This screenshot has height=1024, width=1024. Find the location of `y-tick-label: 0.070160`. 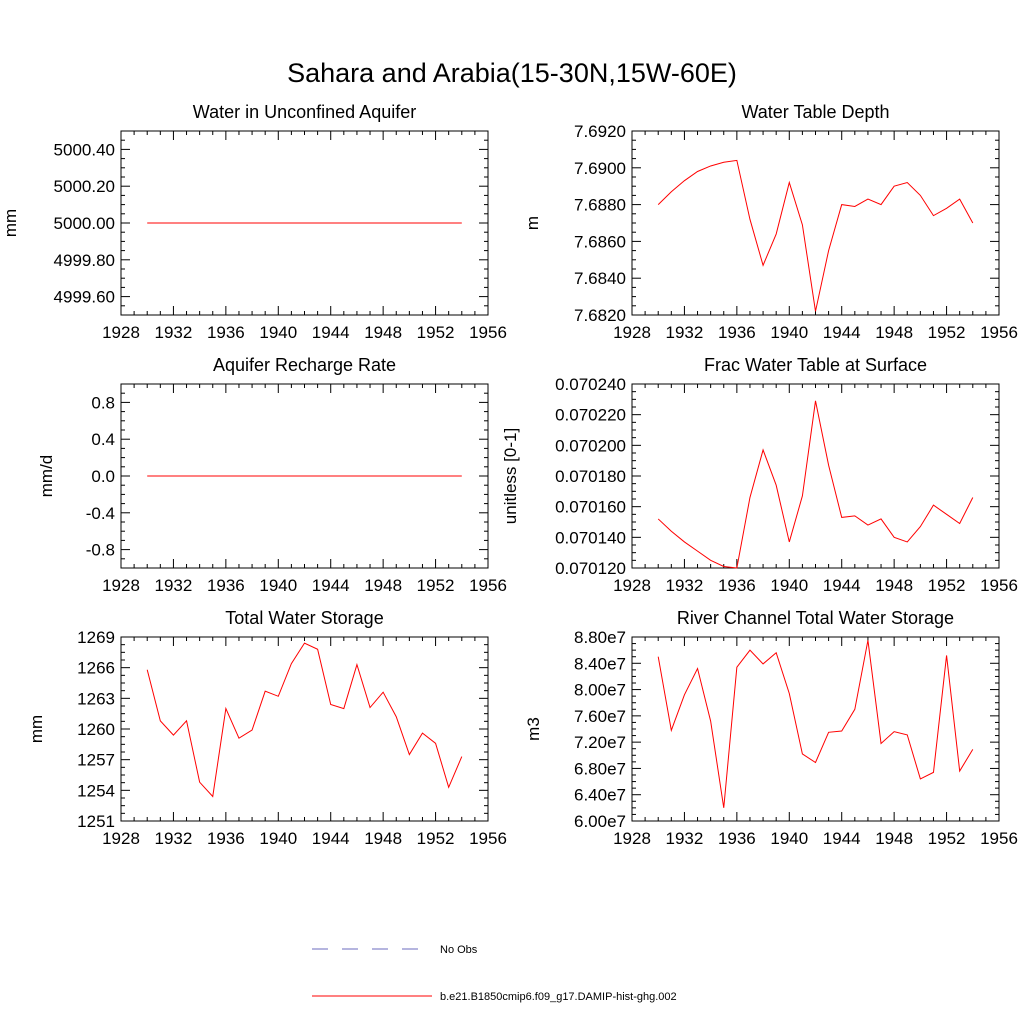

y-tick-label: 0.070160 is located at coordinates (590, 507).